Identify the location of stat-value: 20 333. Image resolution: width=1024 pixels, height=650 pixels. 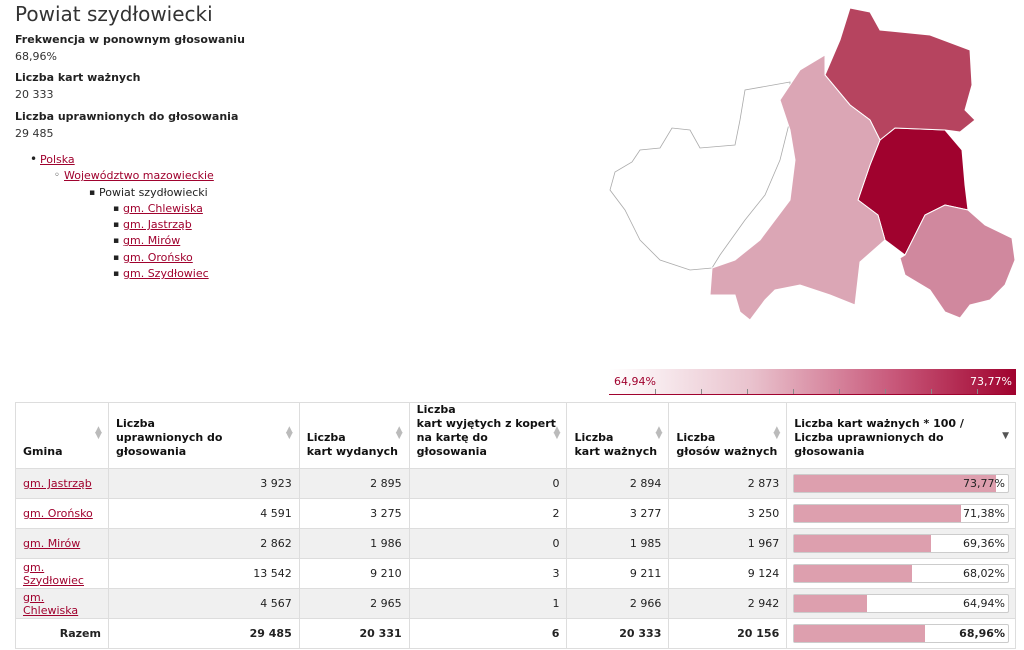
(34, 94).